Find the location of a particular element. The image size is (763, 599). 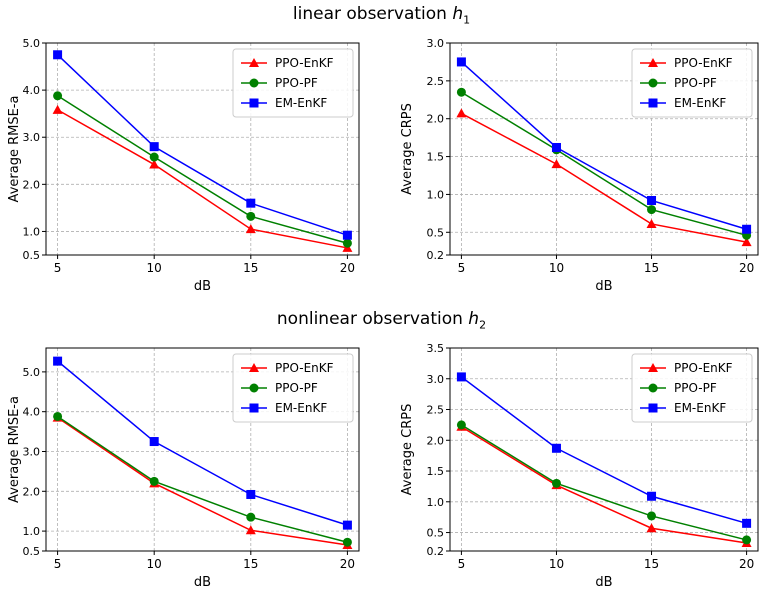

row-title-linear-subscript: 1 is located at coordinates (467, 20).